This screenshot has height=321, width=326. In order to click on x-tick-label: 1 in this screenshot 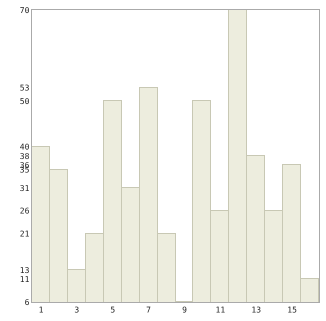, I will do `click(41, 310)`.